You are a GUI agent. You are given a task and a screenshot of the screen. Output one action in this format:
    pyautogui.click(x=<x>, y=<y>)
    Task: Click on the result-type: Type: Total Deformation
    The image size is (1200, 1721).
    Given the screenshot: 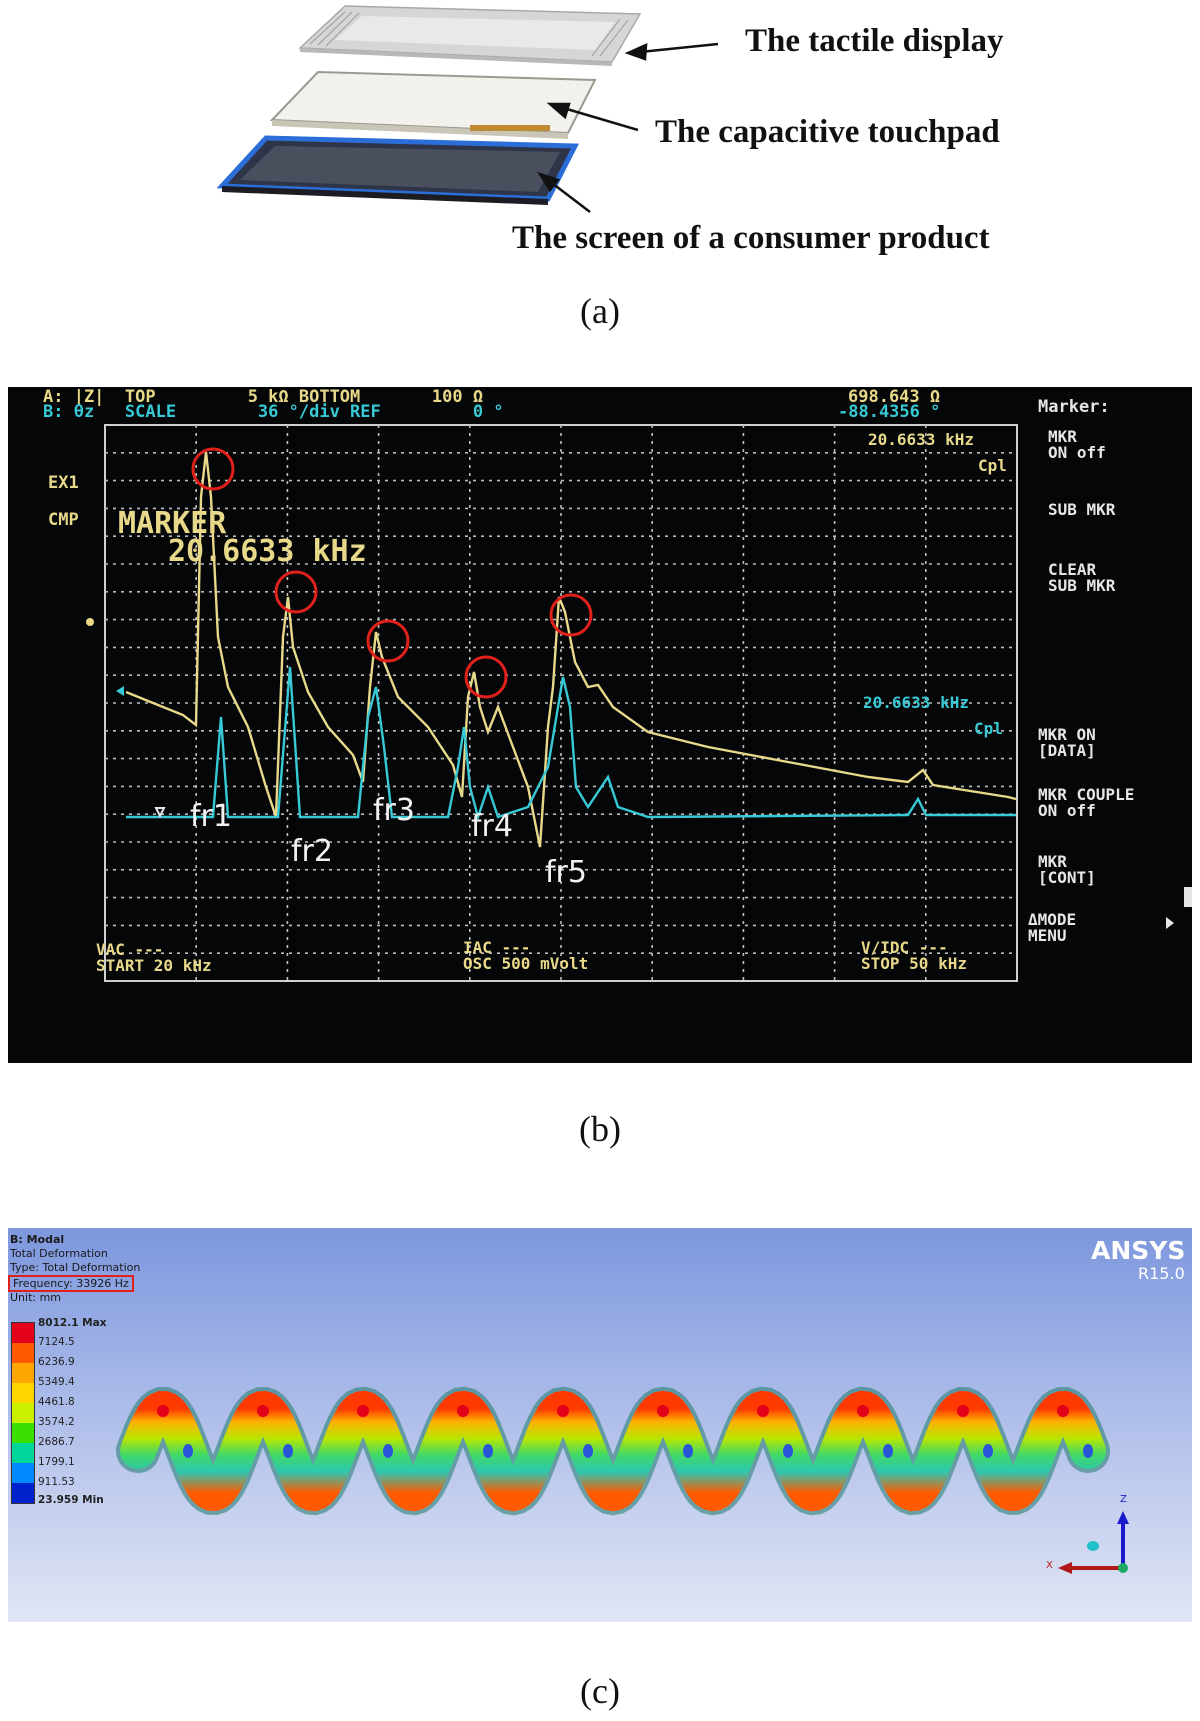 What is the action you would take?
    pyautogui.click(x=75, y=1267)
    